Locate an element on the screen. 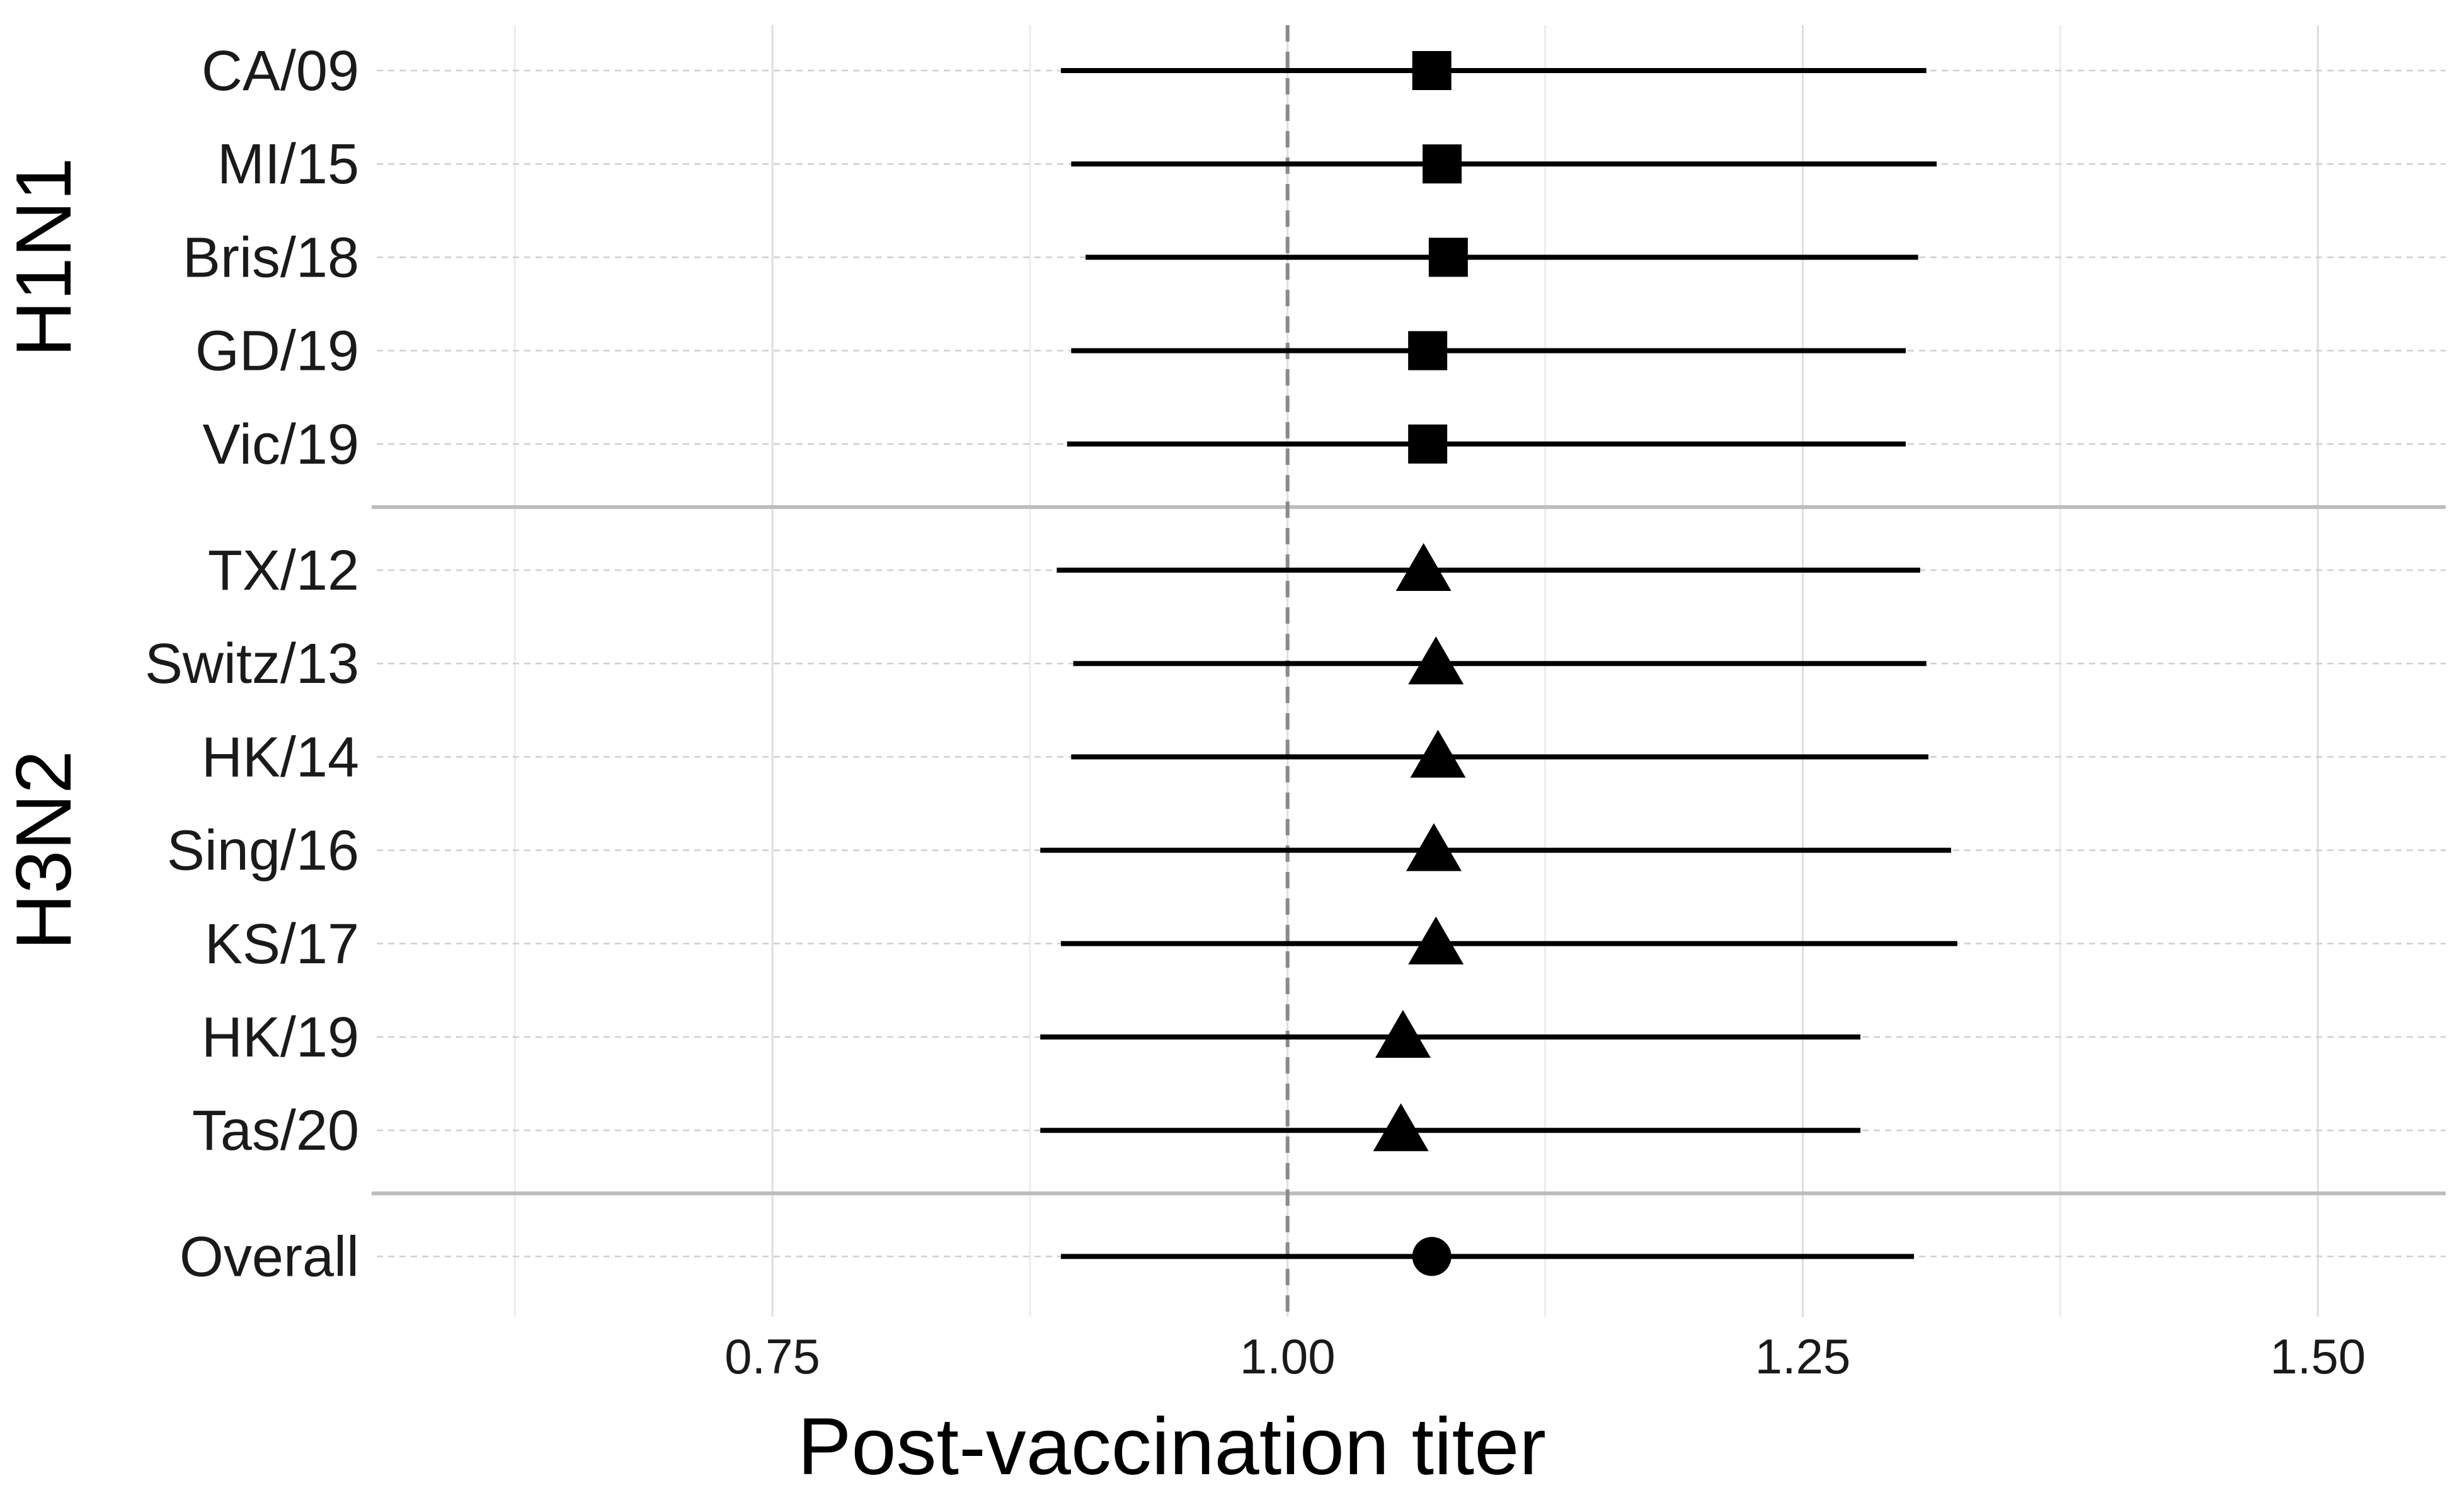 This screenshot has height=1512, width=2457. point-estimates is located at coordinates (1420, 663).